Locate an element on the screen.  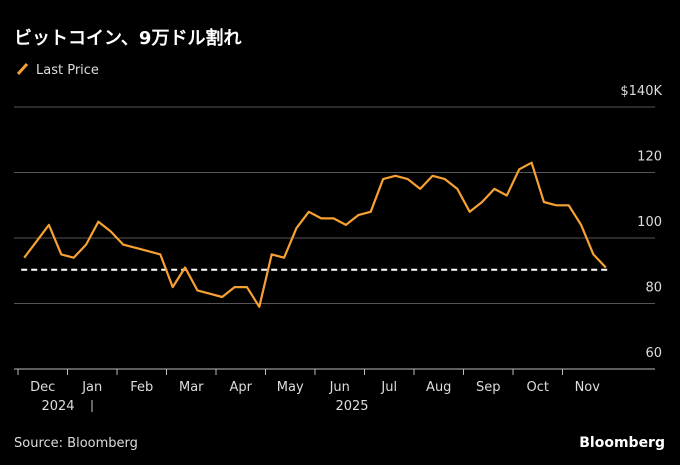
legend-swatch is located at coordinates (22, 69).